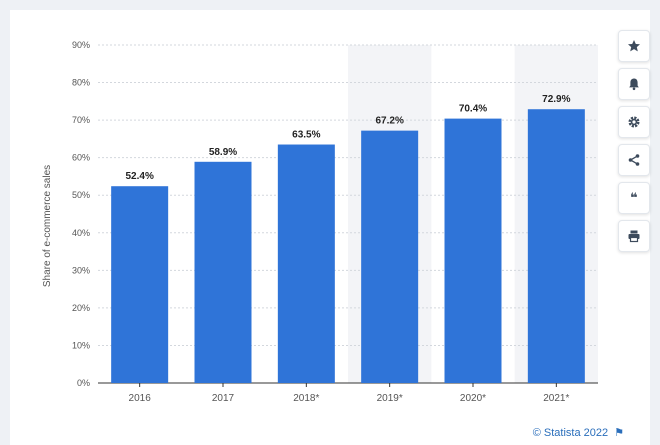 The height and width of the screenshot is (445, 660). What do you see at coordinates (390, 398) in the screenshot?
I see `x-tick-label: 2019*` at bounding box center [390, 398].